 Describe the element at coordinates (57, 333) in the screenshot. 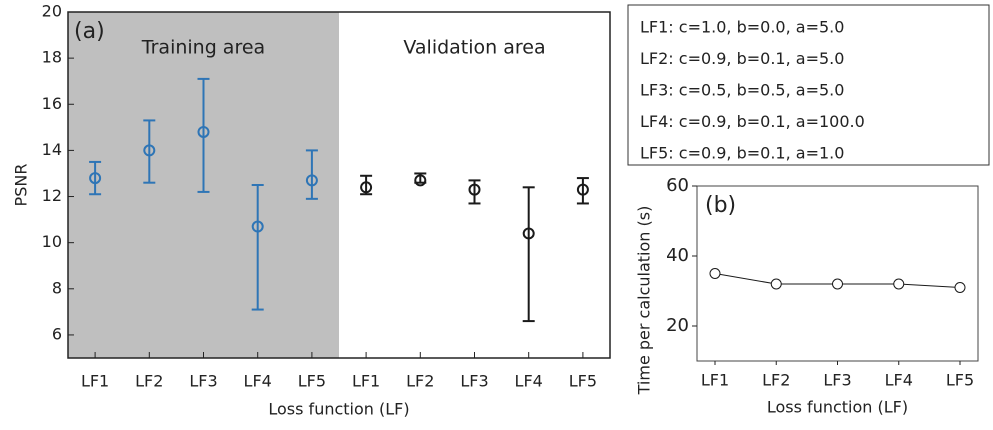

I see `y-tick-label: 6` at that location.